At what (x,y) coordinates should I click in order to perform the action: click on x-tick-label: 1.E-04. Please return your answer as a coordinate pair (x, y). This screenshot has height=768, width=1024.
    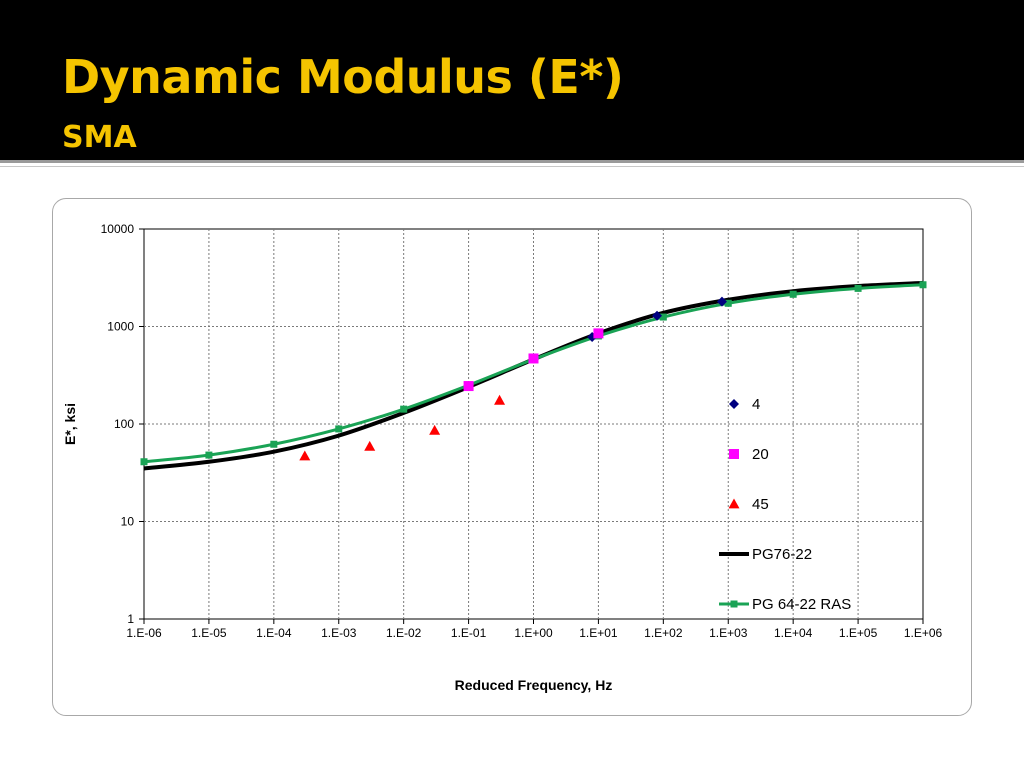
    Looking at the image, I should click on (274, 633).